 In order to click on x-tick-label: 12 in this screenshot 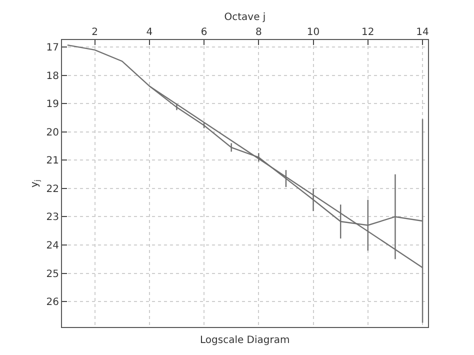, I will do `click(368, 32)`.